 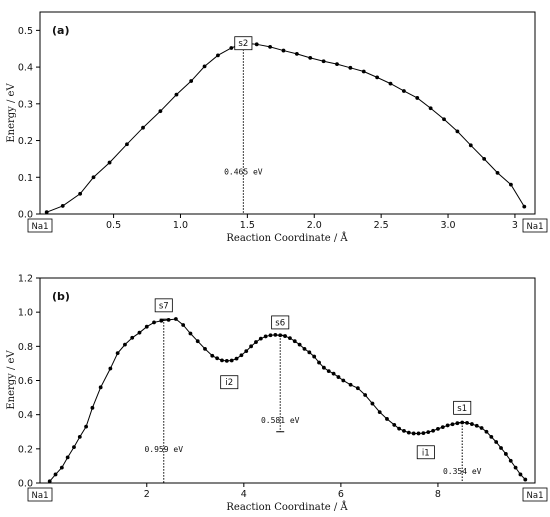 What do you see at coordinates (515, 225) in the screenshot?
I see `x-tick-label: 3` at bounding box center [515, 225].